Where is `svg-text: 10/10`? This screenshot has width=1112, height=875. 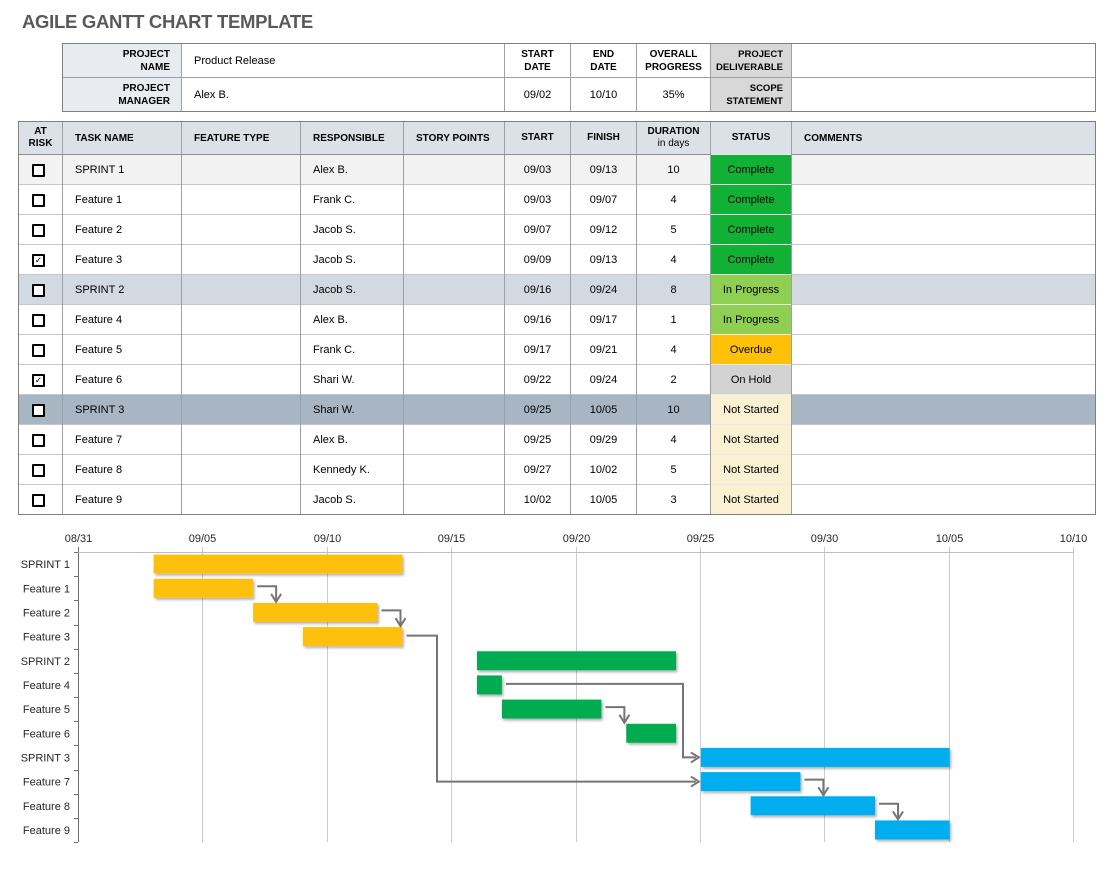
svg-text: 10/10 is located at coordinates (1074, 539).